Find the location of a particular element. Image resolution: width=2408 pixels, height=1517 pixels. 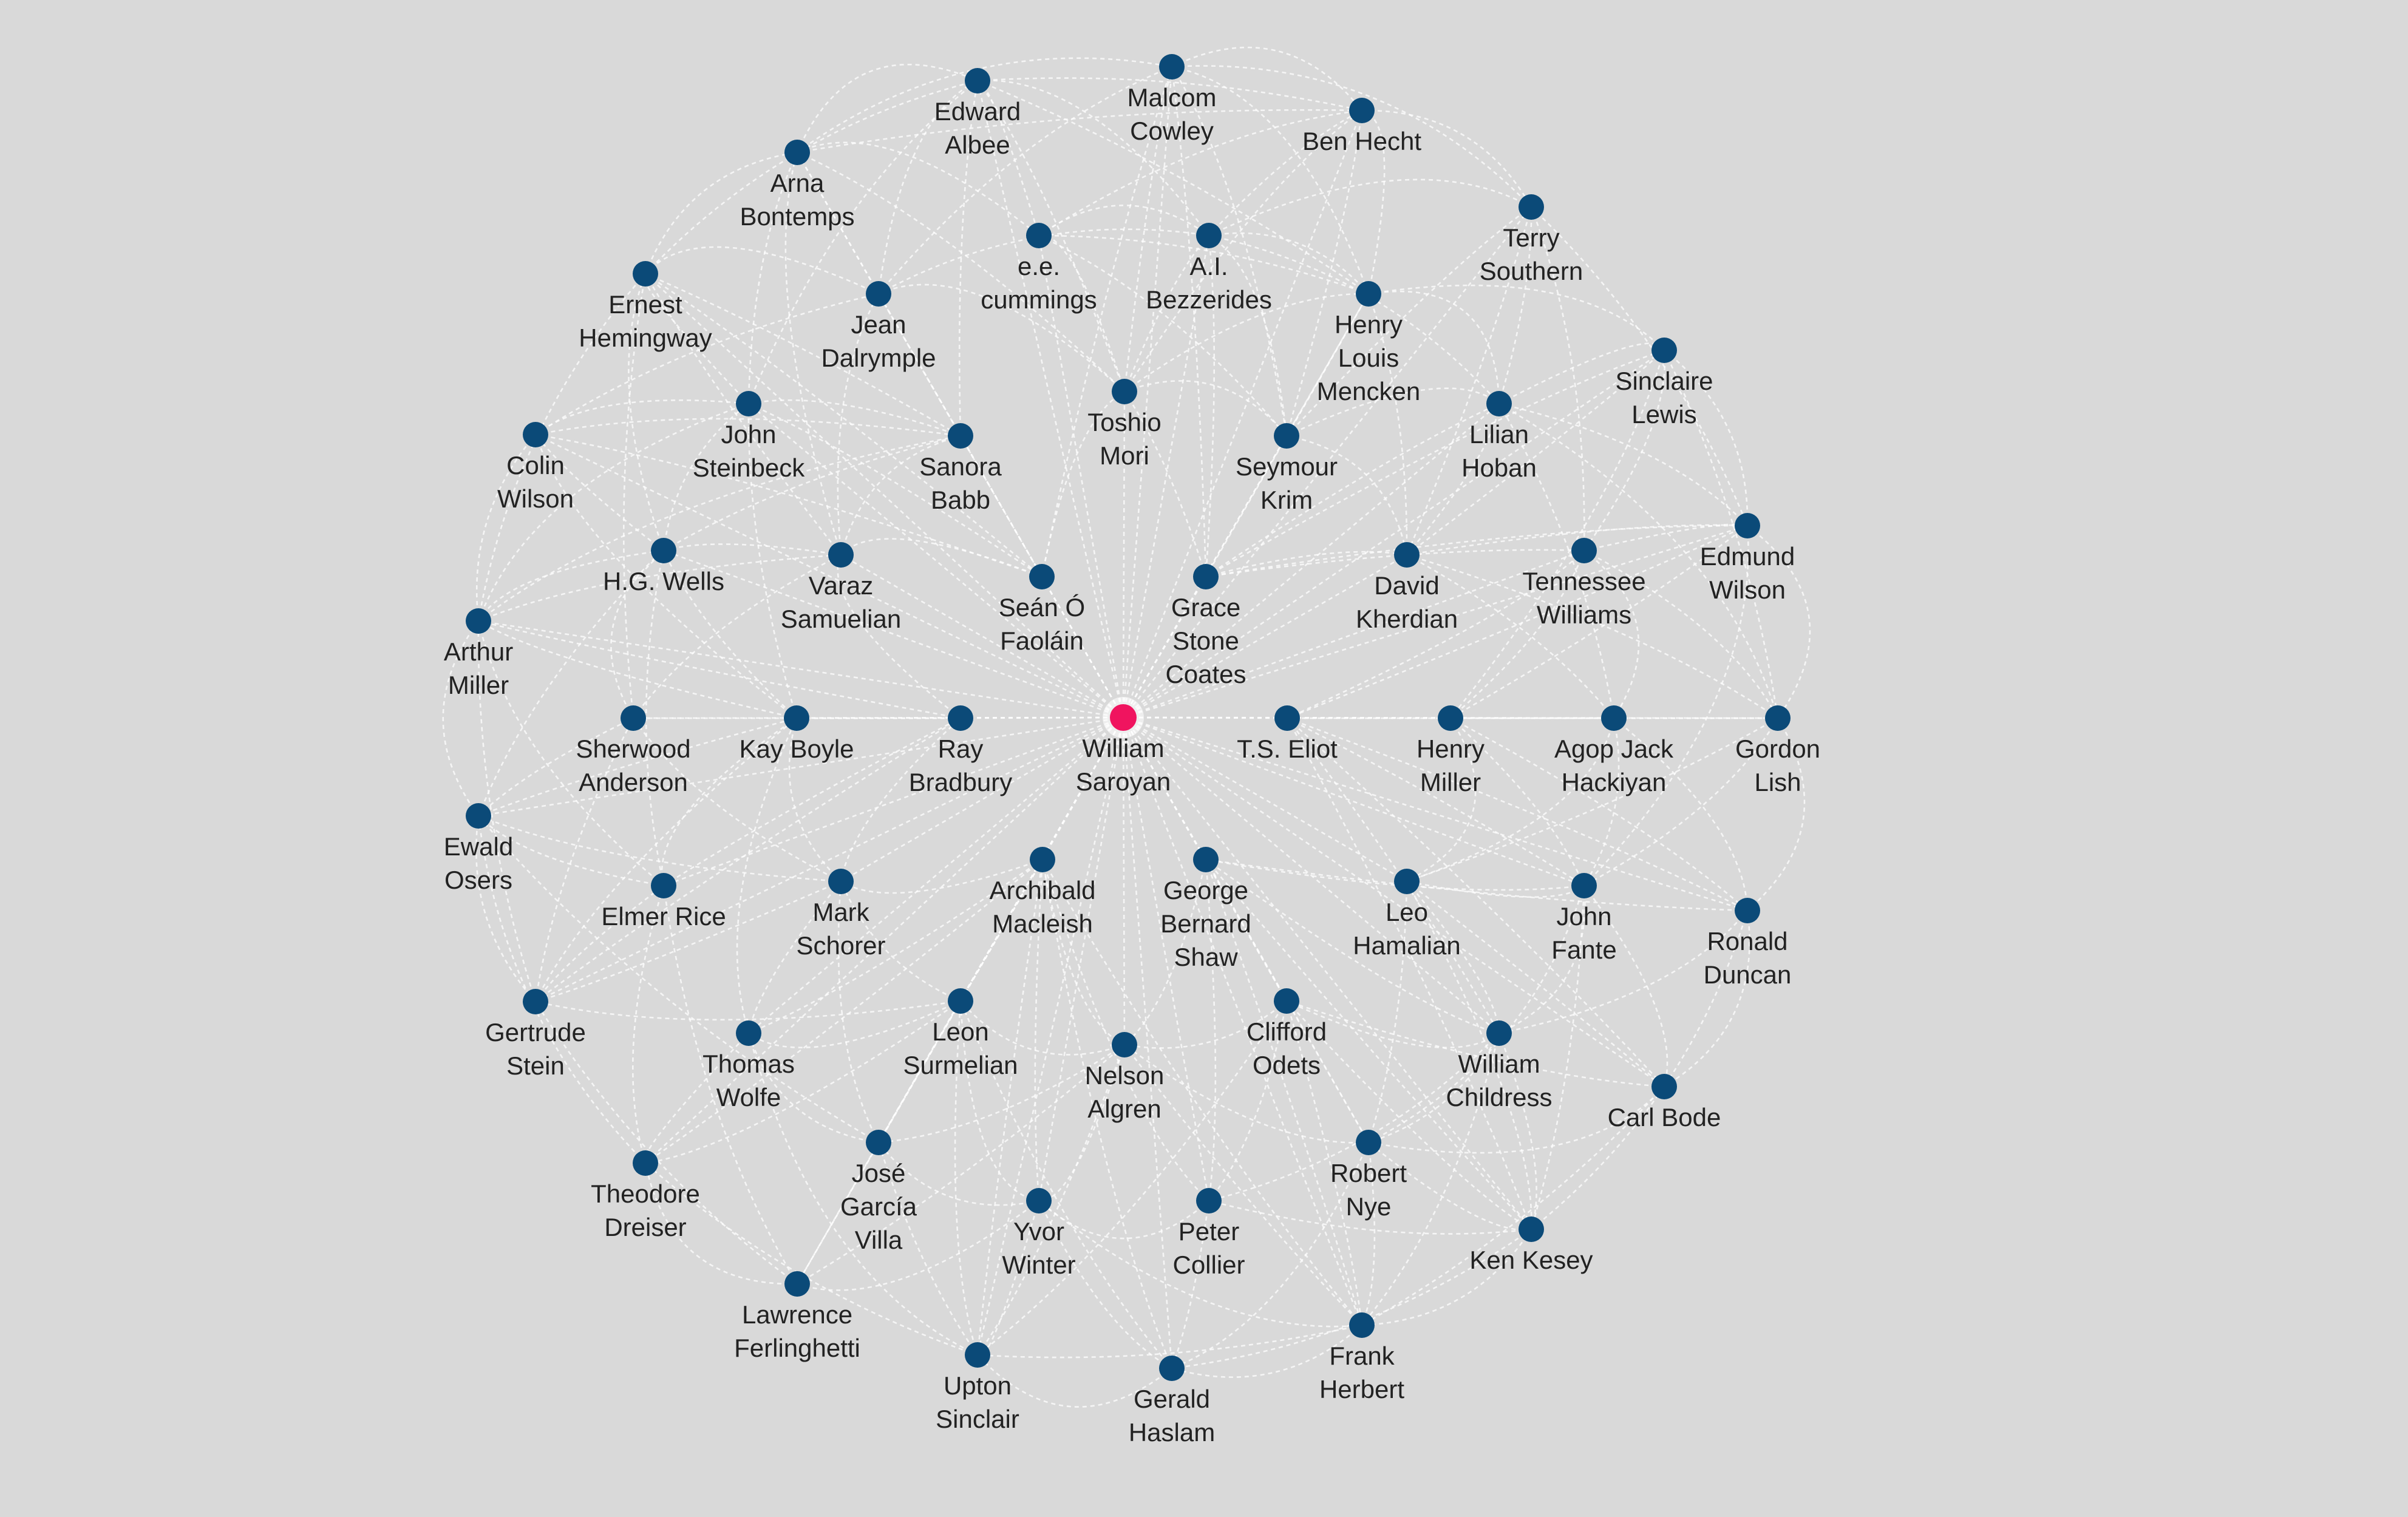

label-rn-line-2: Nye is located at coordinates (1369, 1206).